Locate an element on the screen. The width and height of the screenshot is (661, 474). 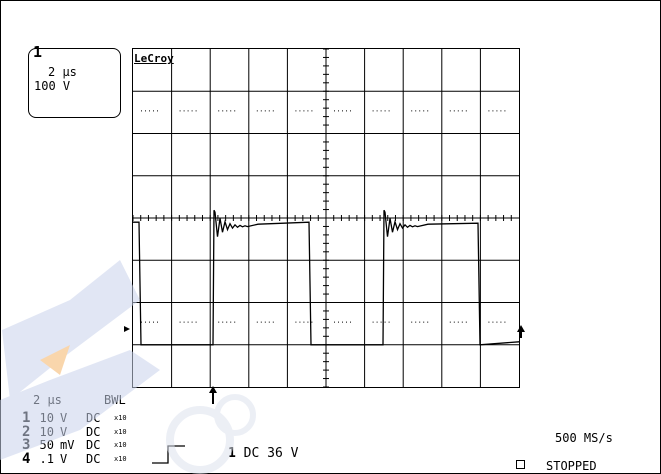
zoom-volts: 100 V is located at coordinates (52, 86).